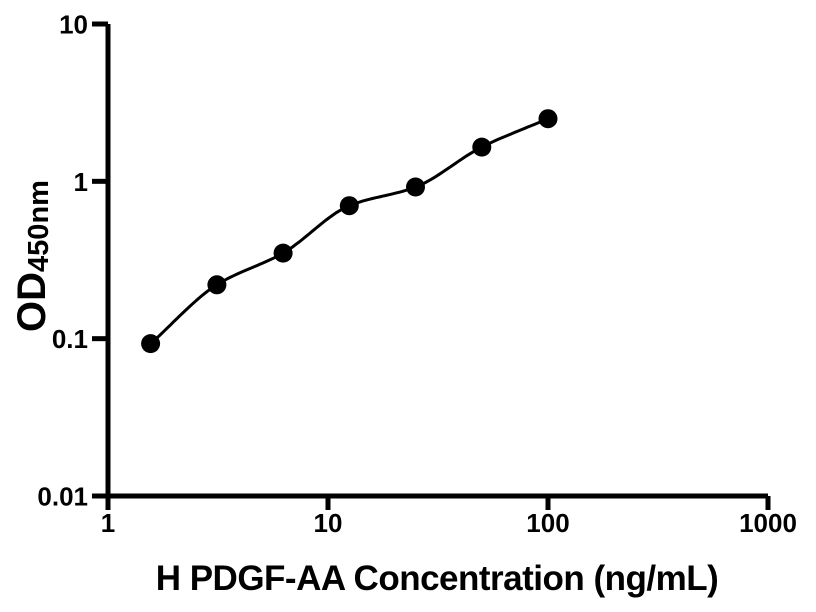  Describe the element at coordinates (81, 182) in the screenshot. I see `y-tick-label: 1` at that location.